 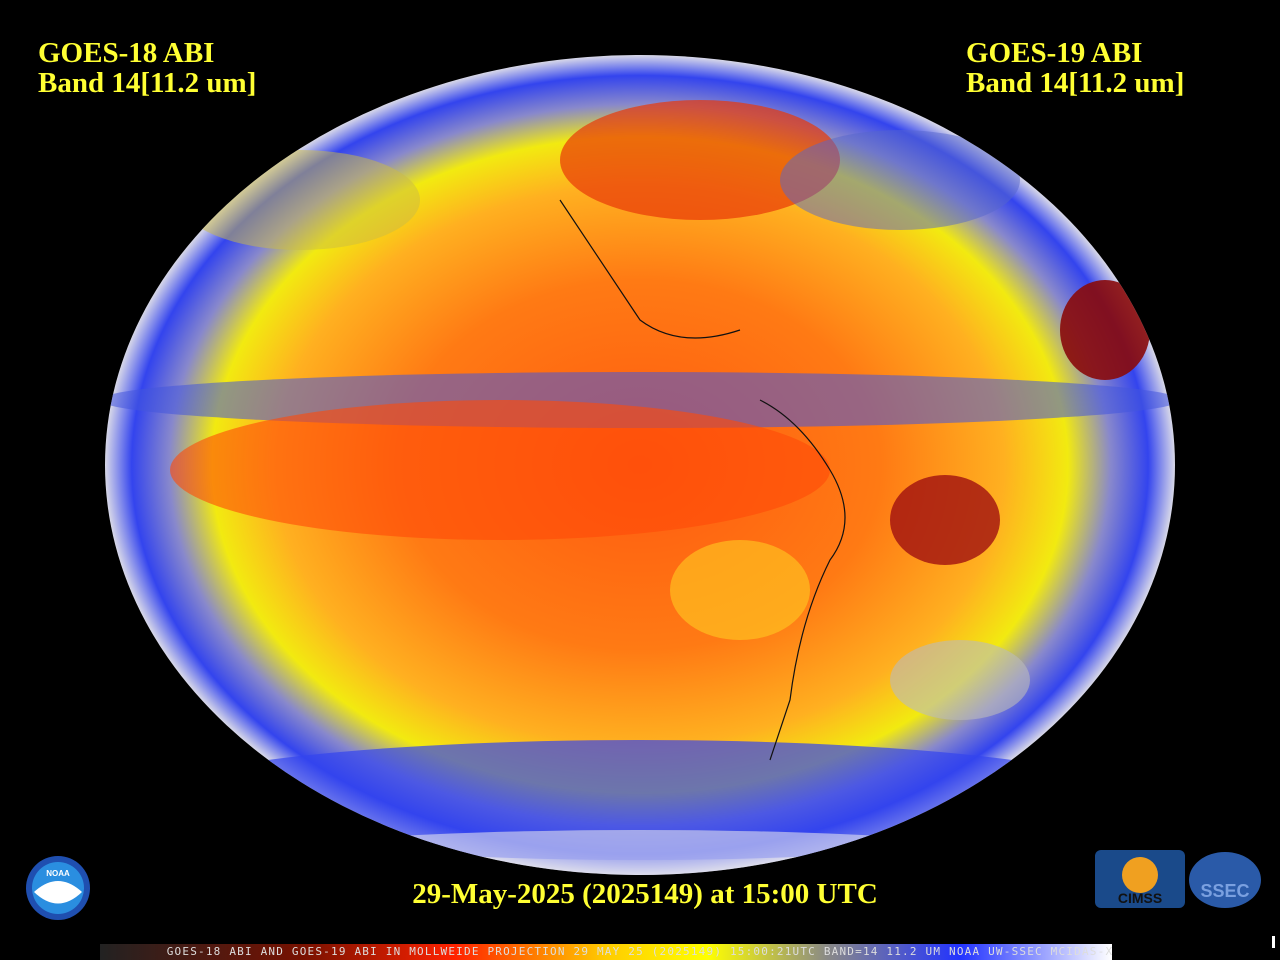 I want to click on right-title: GOES-19 ABI, so click(x=1054, y=53).